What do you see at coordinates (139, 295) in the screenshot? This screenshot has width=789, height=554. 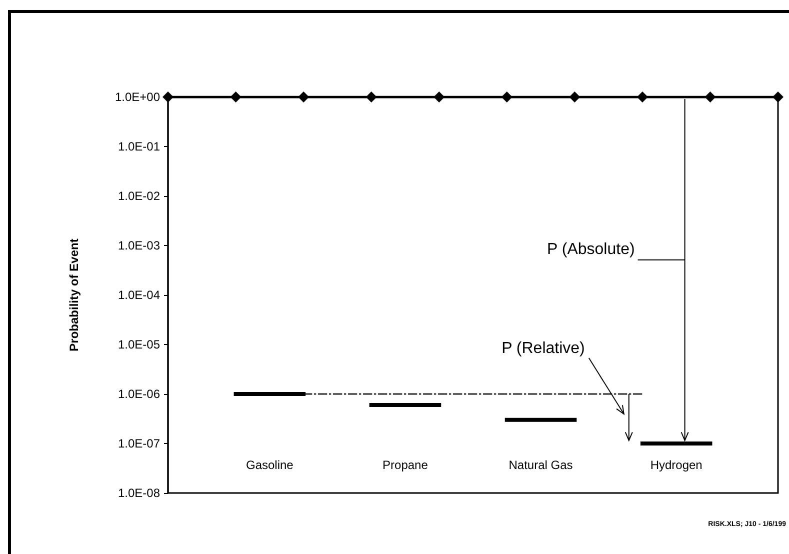 I see `y-tick-label: 1.0E-04` at bounding box center [139, 295].